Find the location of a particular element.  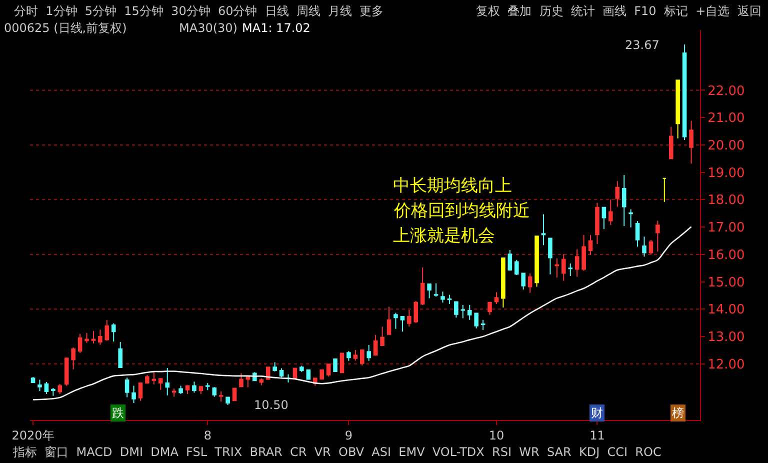

y-tick-label: 15.00 is located at coordinates (726, 282).